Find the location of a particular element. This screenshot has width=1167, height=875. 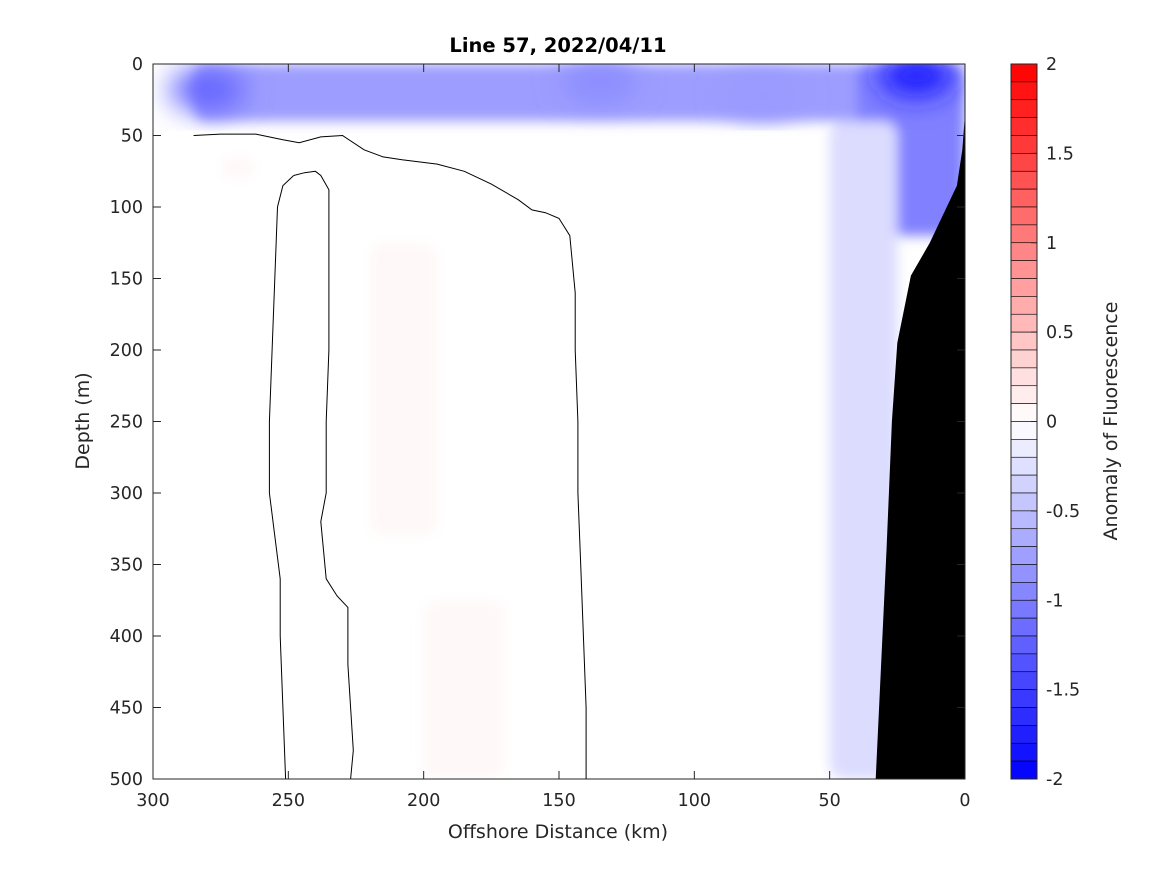

y-tick-label: 0 is located at coordinates (137, 65).